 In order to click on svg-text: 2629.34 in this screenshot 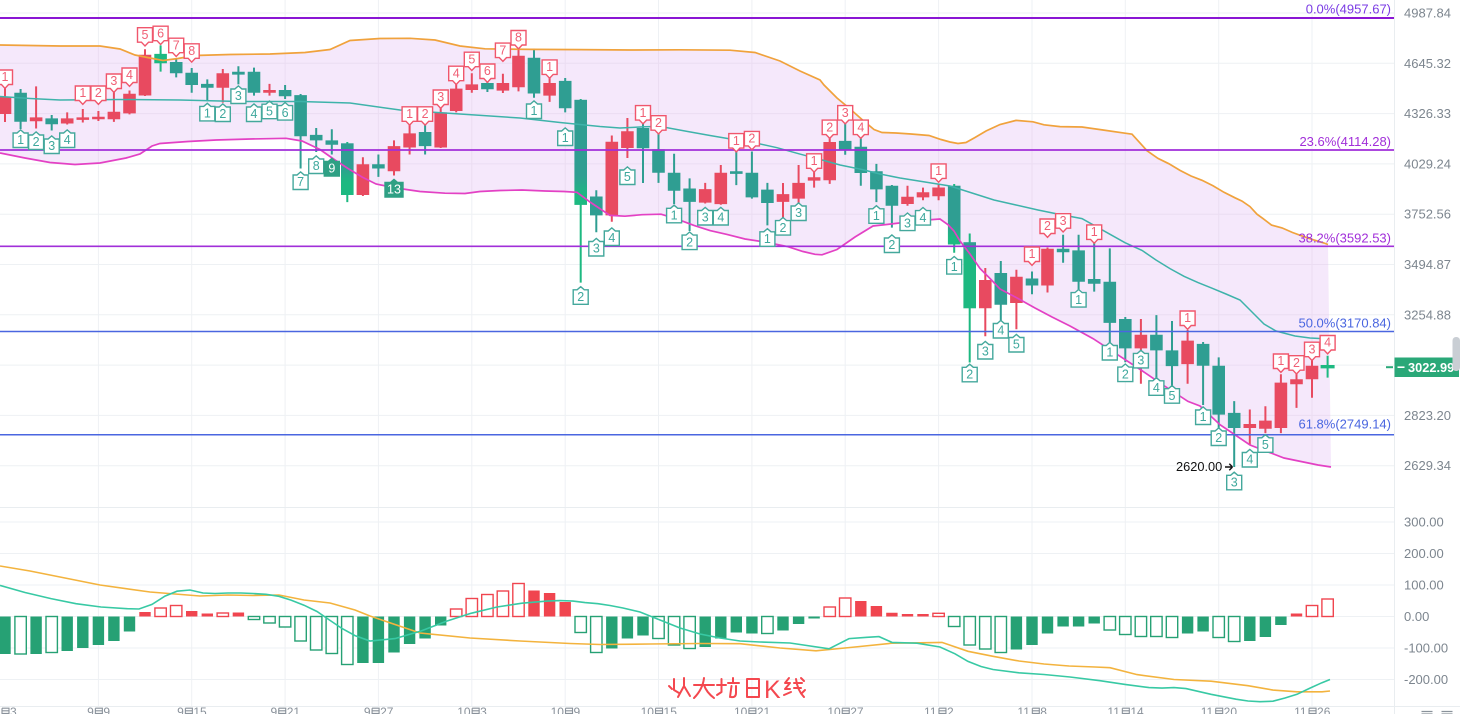, I will do `click(1427, 465)`.